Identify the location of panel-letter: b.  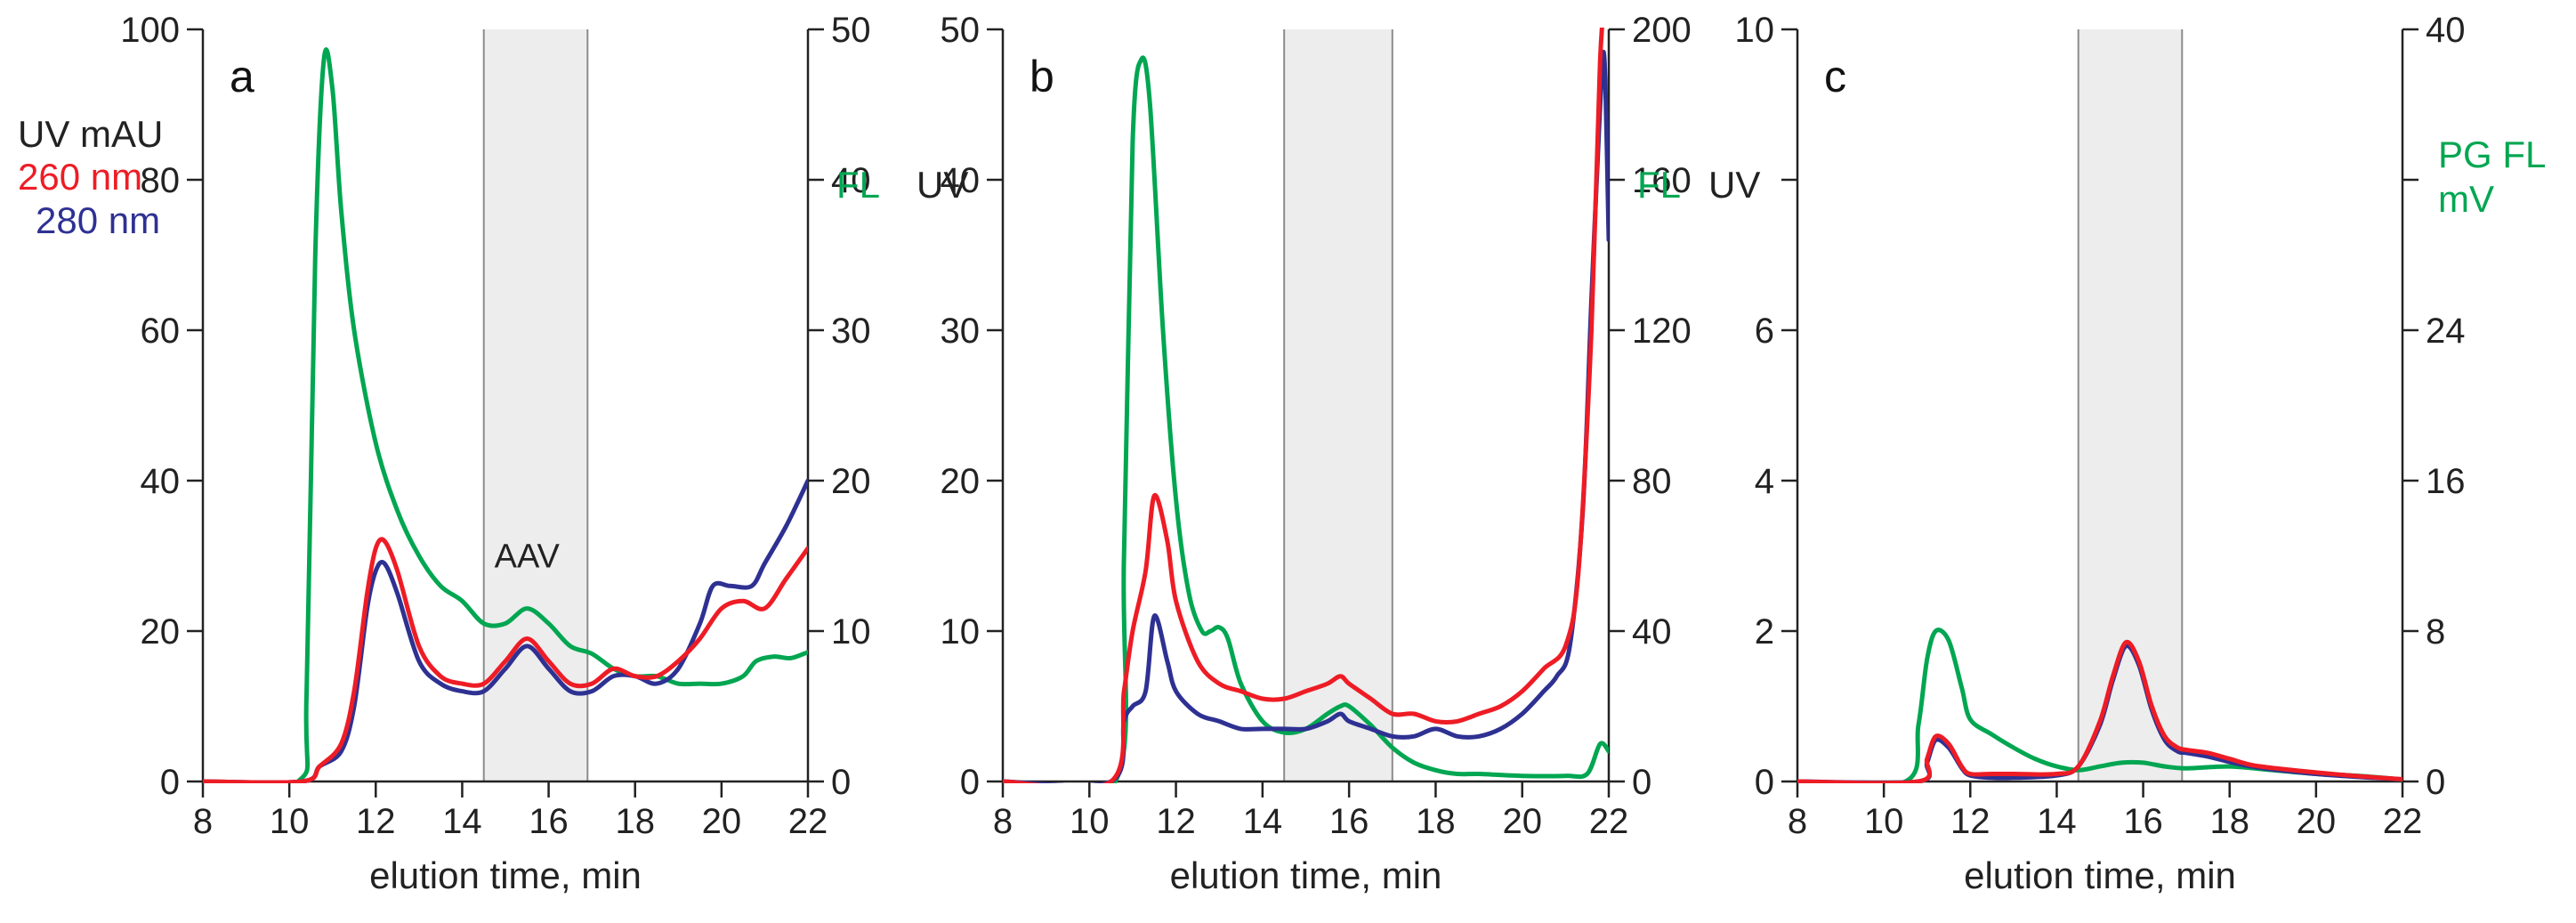
(1042, 76).